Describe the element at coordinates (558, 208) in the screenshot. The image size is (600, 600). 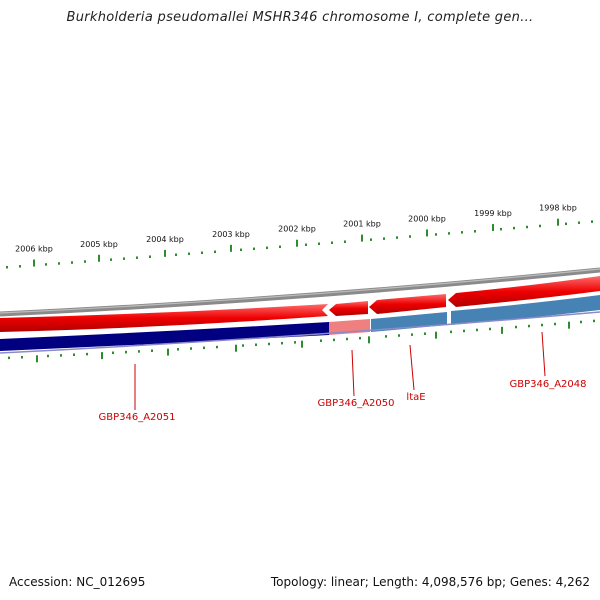
I see `tick-label: 1998 kbp` at that location.